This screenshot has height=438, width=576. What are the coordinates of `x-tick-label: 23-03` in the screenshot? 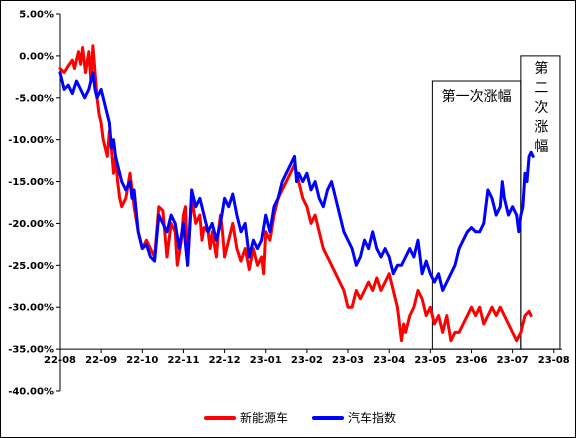 It's located at (348, 360).